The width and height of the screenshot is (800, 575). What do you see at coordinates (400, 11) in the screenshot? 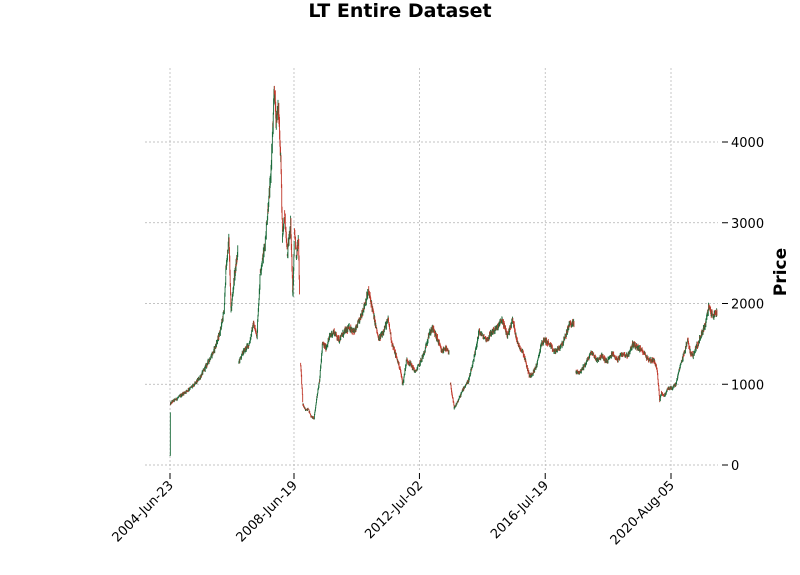
I see `chart-title: LT Entire Dataset` at bounding box center [400, 11].